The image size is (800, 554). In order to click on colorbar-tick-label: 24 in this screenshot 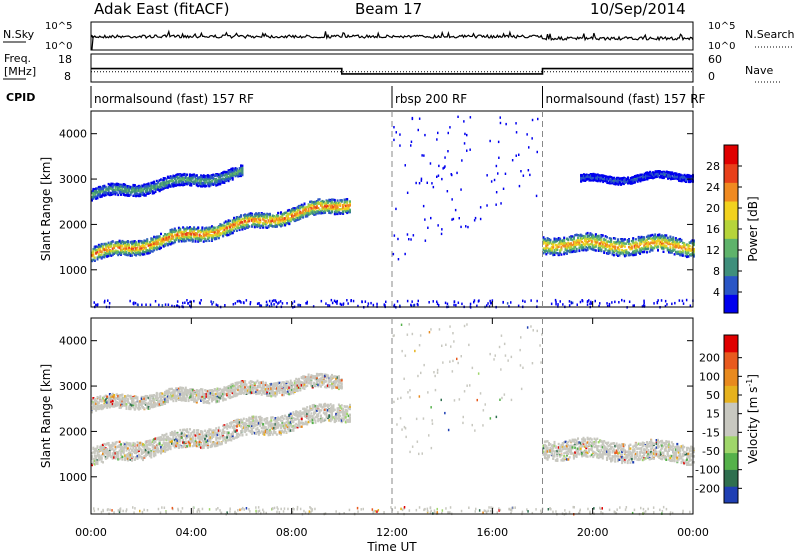, I will do `click(713, 187)`.